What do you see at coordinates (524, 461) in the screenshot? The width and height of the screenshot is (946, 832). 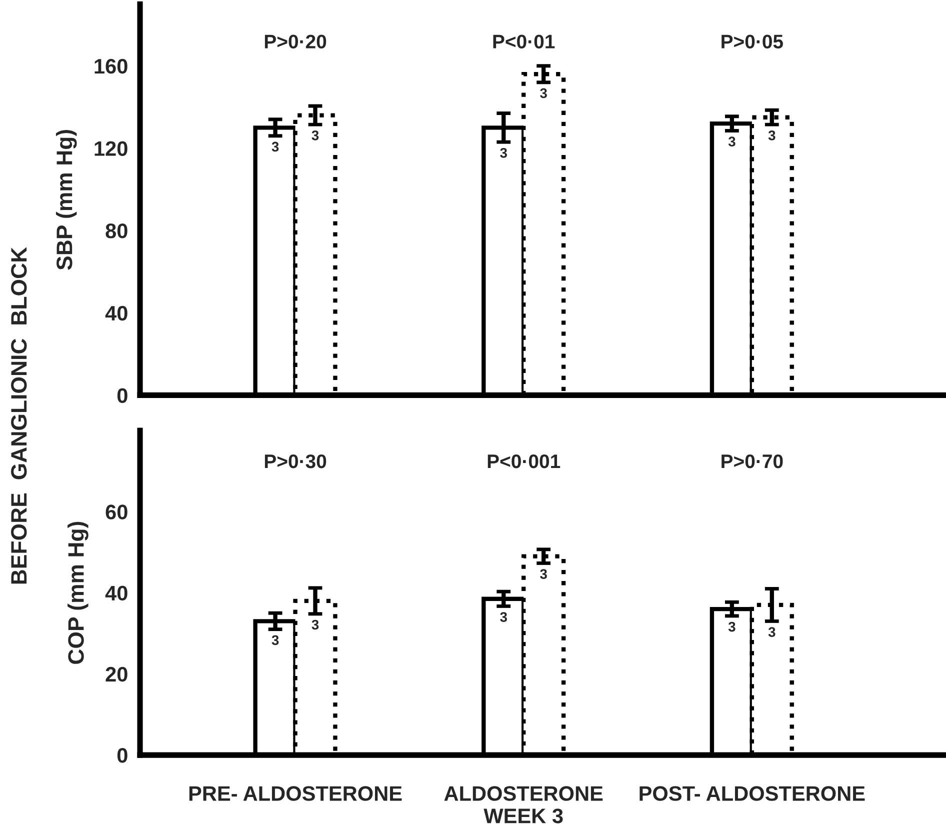 I see `annotation: P<0·001` at bounding box center [524, 461].